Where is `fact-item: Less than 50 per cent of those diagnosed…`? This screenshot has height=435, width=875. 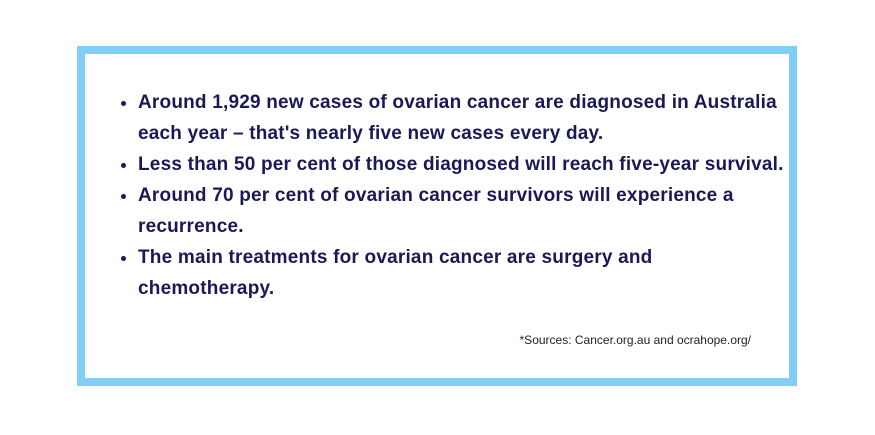 fact-item: Less than 50 per cent of those diagnosed… is located at coordinates (463, 164).